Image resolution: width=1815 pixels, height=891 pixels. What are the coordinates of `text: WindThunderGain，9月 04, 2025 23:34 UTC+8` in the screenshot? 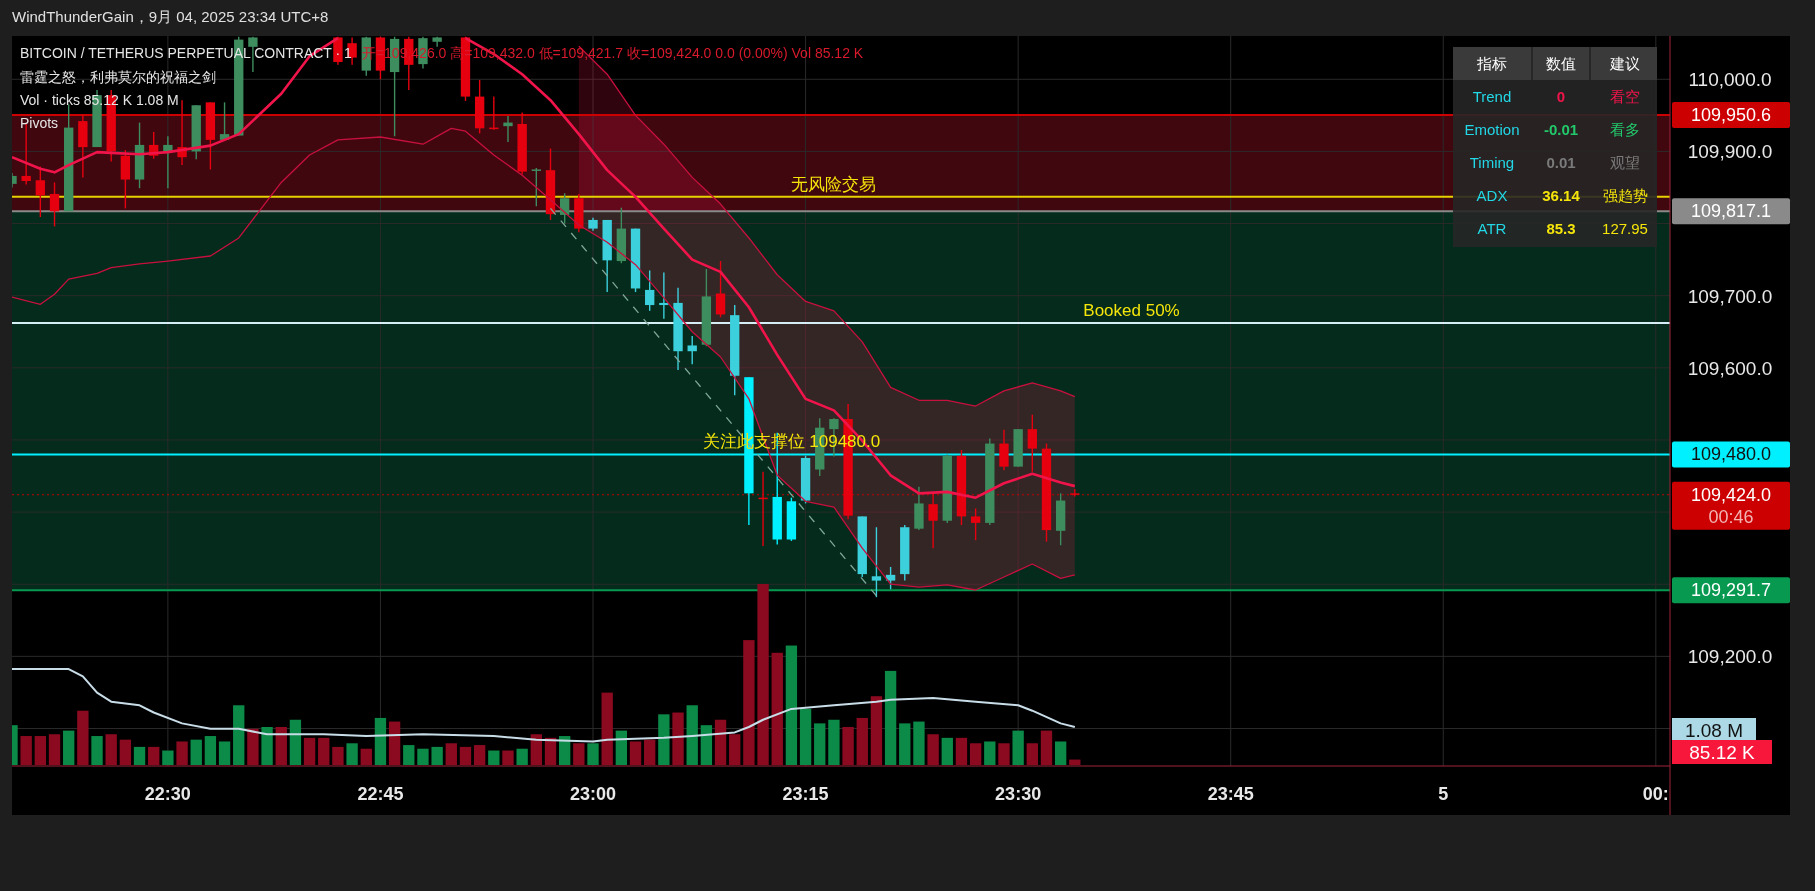 It's located at (170, 16).